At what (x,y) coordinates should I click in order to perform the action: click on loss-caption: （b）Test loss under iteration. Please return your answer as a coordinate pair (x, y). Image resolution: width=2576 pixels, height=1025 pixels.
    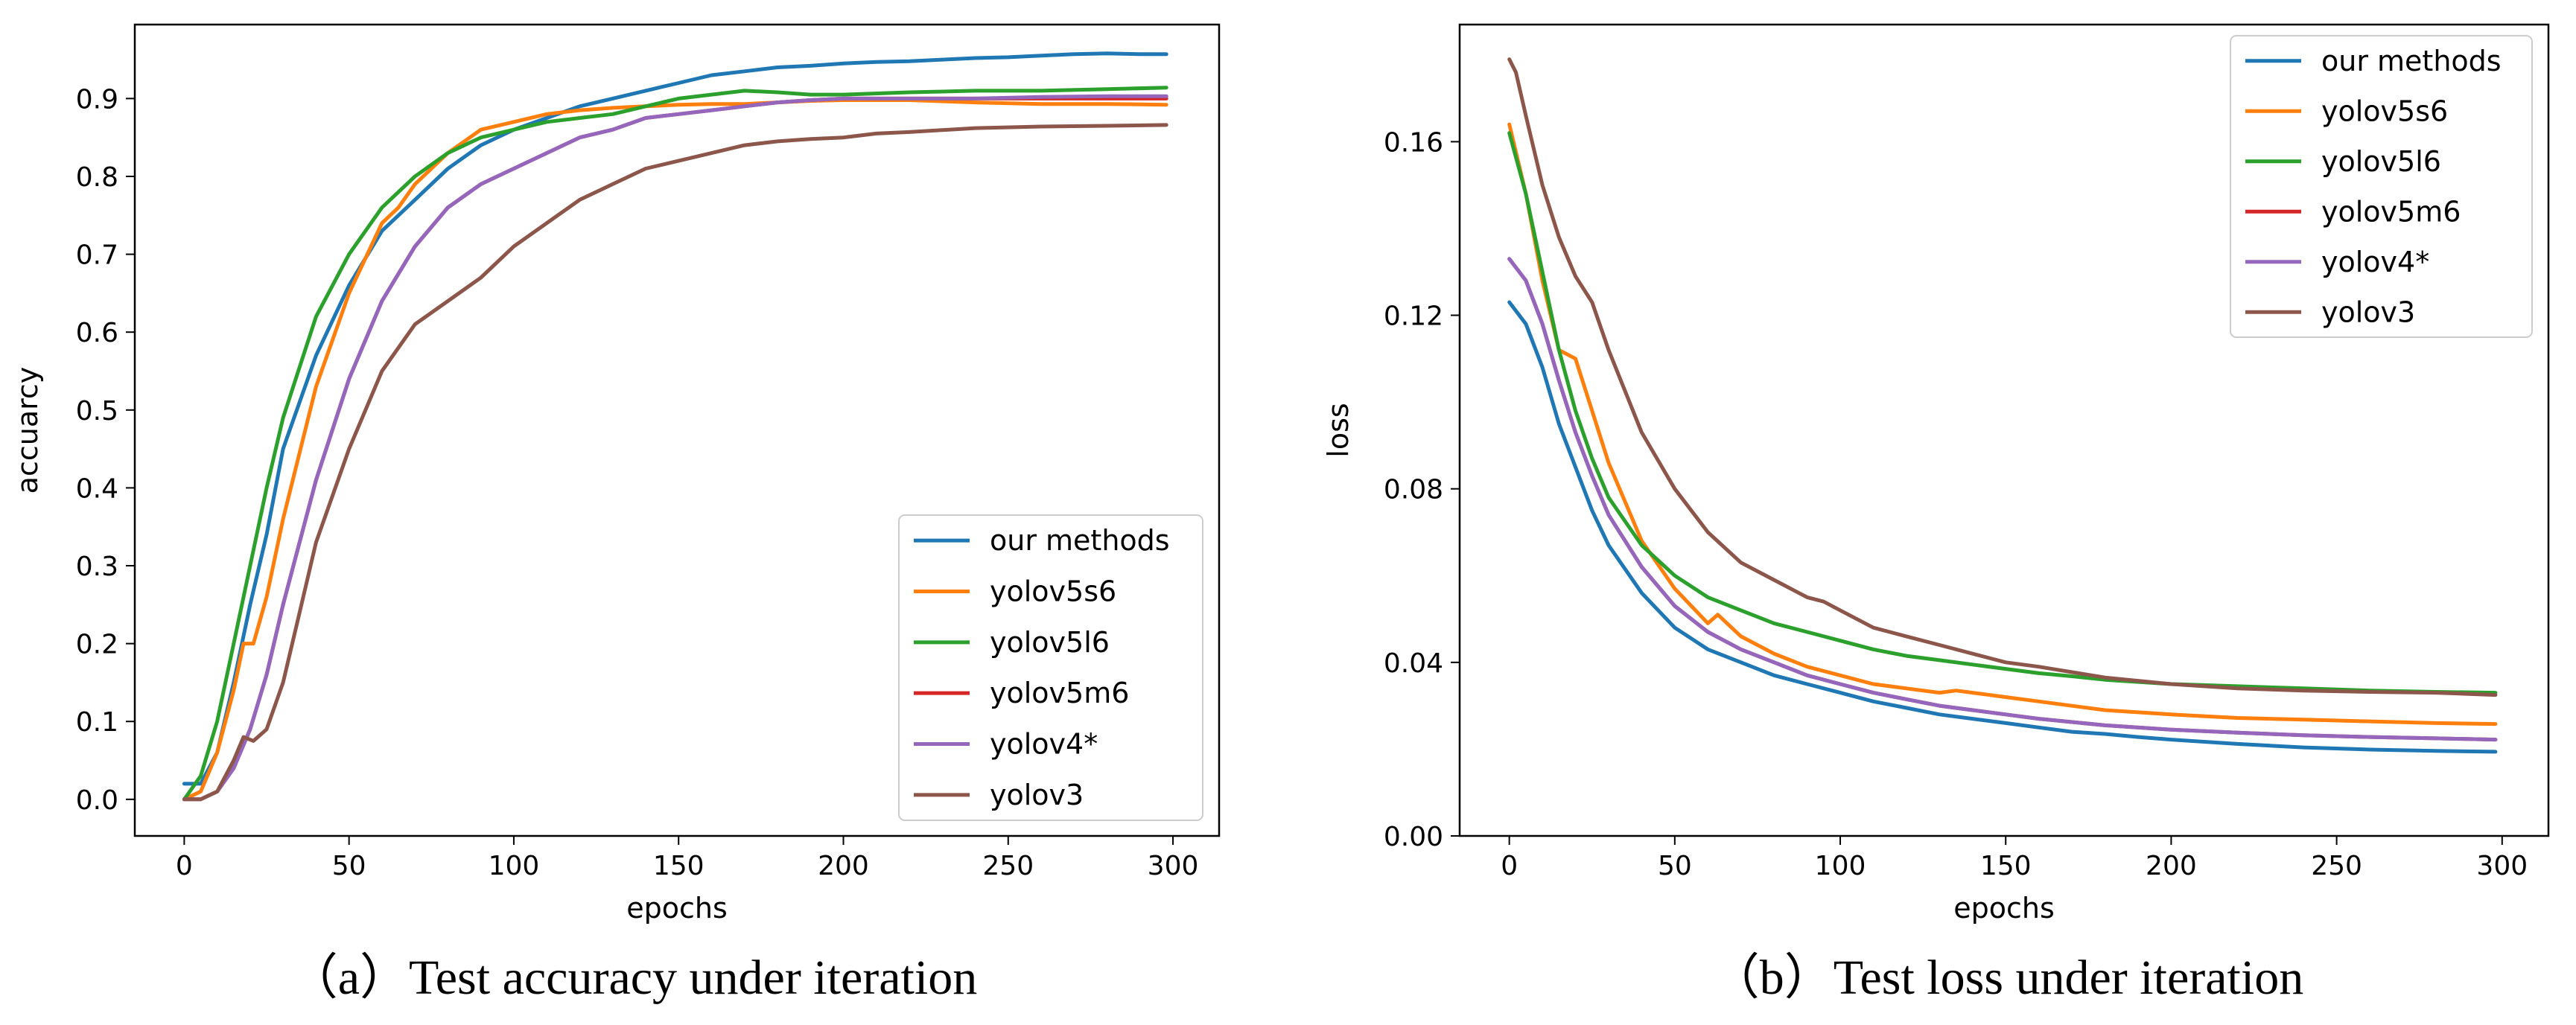
    Looking at the image, I should click on (2007, 978).